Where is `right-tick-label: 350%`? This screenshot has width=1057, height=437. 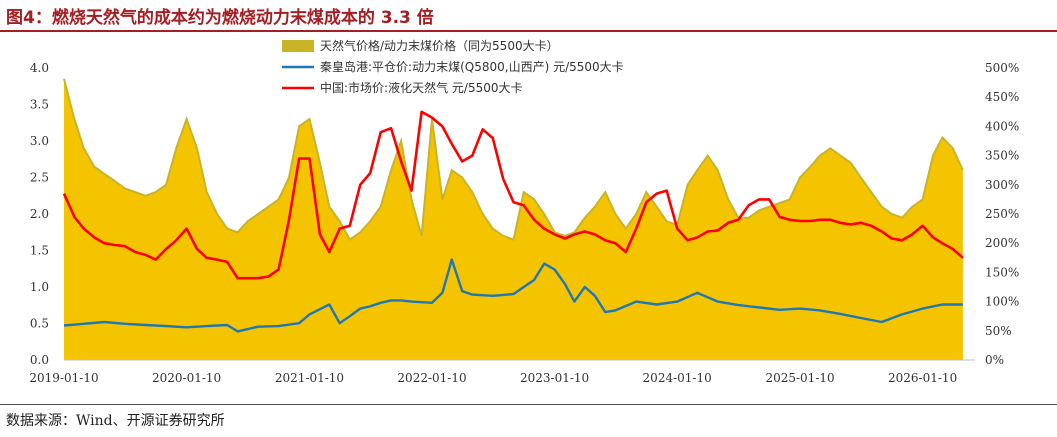
right-tick-label: 350% is located at coordinates (1002, 156).